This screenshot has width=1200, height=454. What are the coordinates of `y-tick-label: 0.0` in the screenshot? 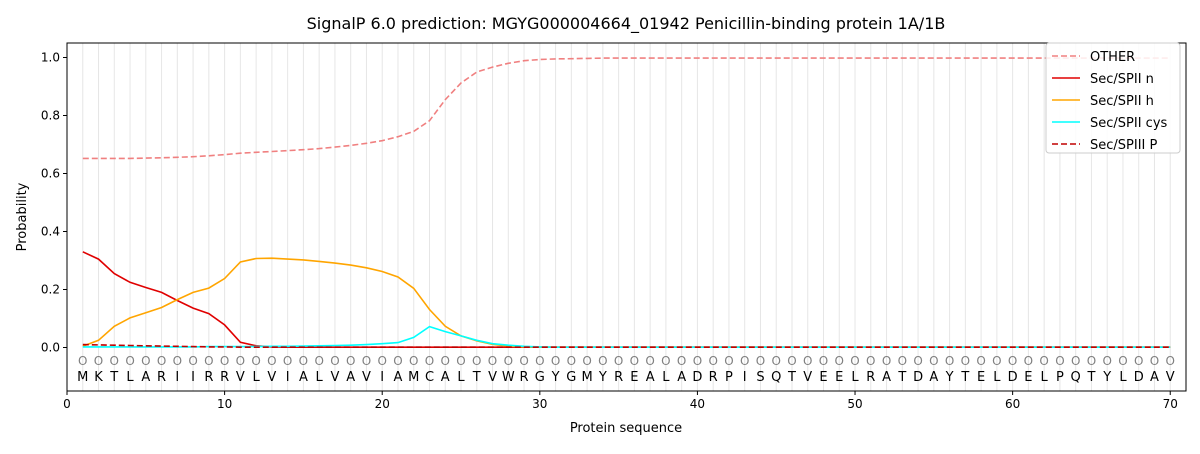 It's located at (50, 348).